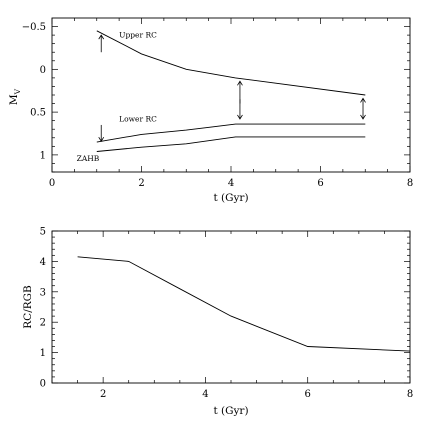 The height and width of the screenshot is (436, 436). Describe the element at coordinates (231, 63) in the screenshot. I see `series-line-upper-rc` at that location.